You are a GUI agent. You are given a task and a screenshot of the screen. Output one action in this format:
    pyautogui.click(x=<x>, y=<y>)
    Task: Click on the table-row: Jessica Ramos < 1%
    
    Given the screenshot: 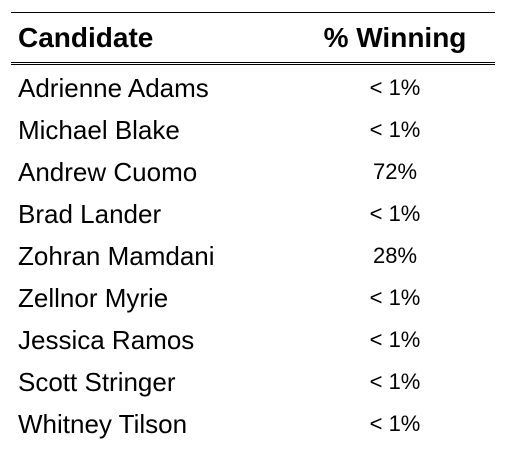 What is the action you would take?
    pyautogui.click(x=253, y=340)
    